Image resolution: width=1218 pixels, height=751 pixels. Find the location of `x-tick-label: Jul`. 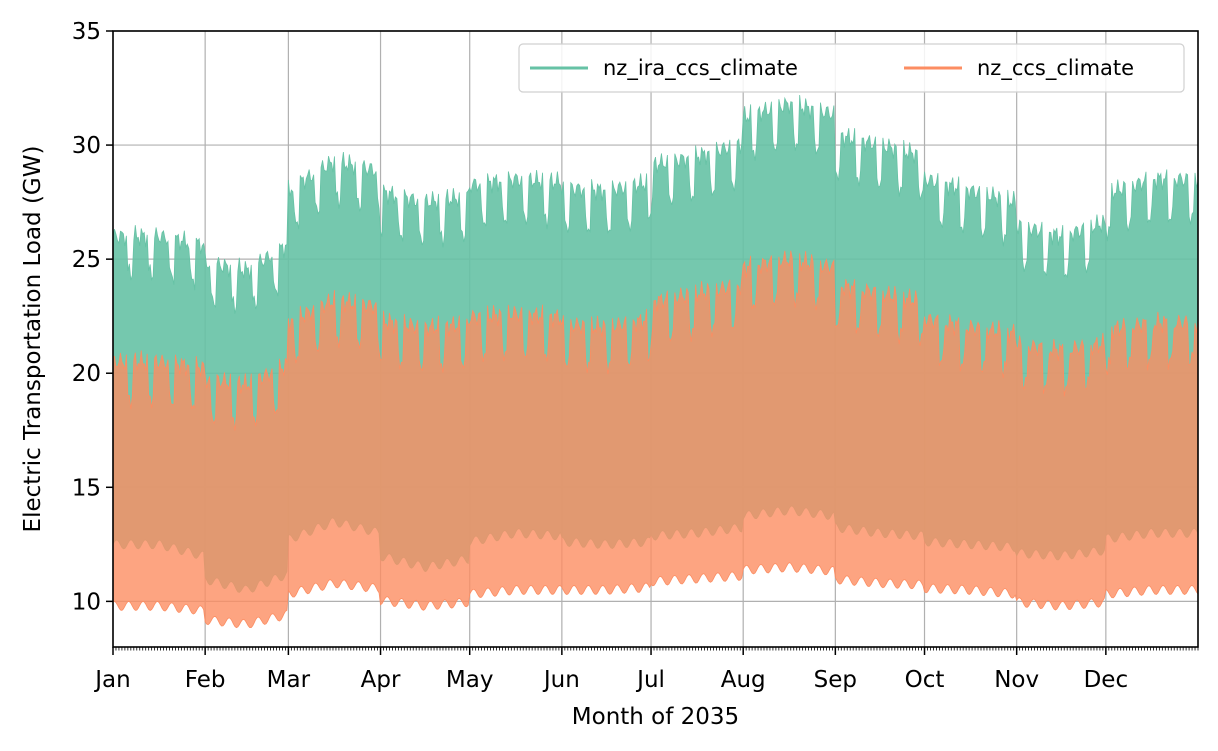

x-tick-label: Jul is located at coordinates (650, 680).